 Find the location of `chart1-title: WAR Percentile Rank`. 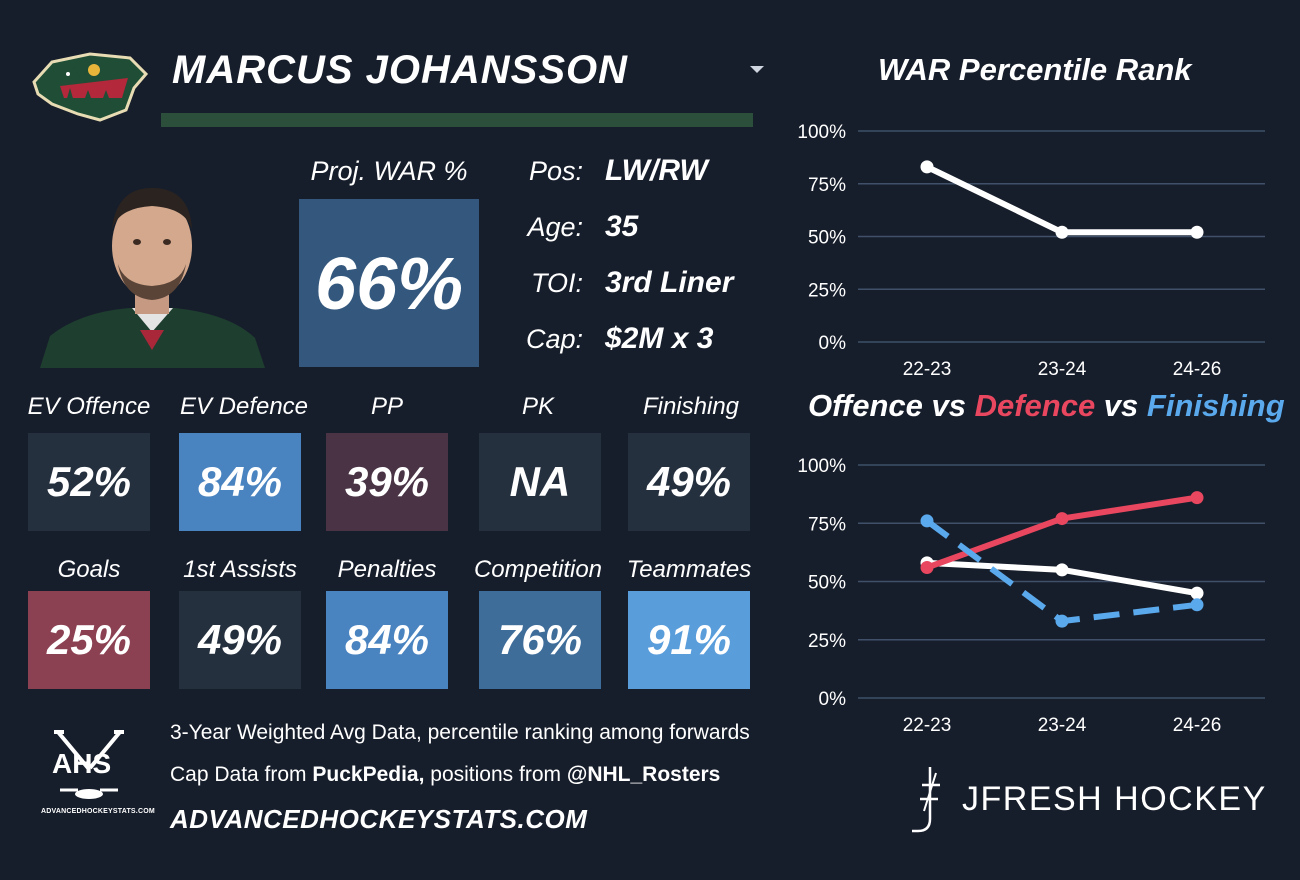

chart1-title: WAR Percentile Rank is located at coordinates (1035, 69).